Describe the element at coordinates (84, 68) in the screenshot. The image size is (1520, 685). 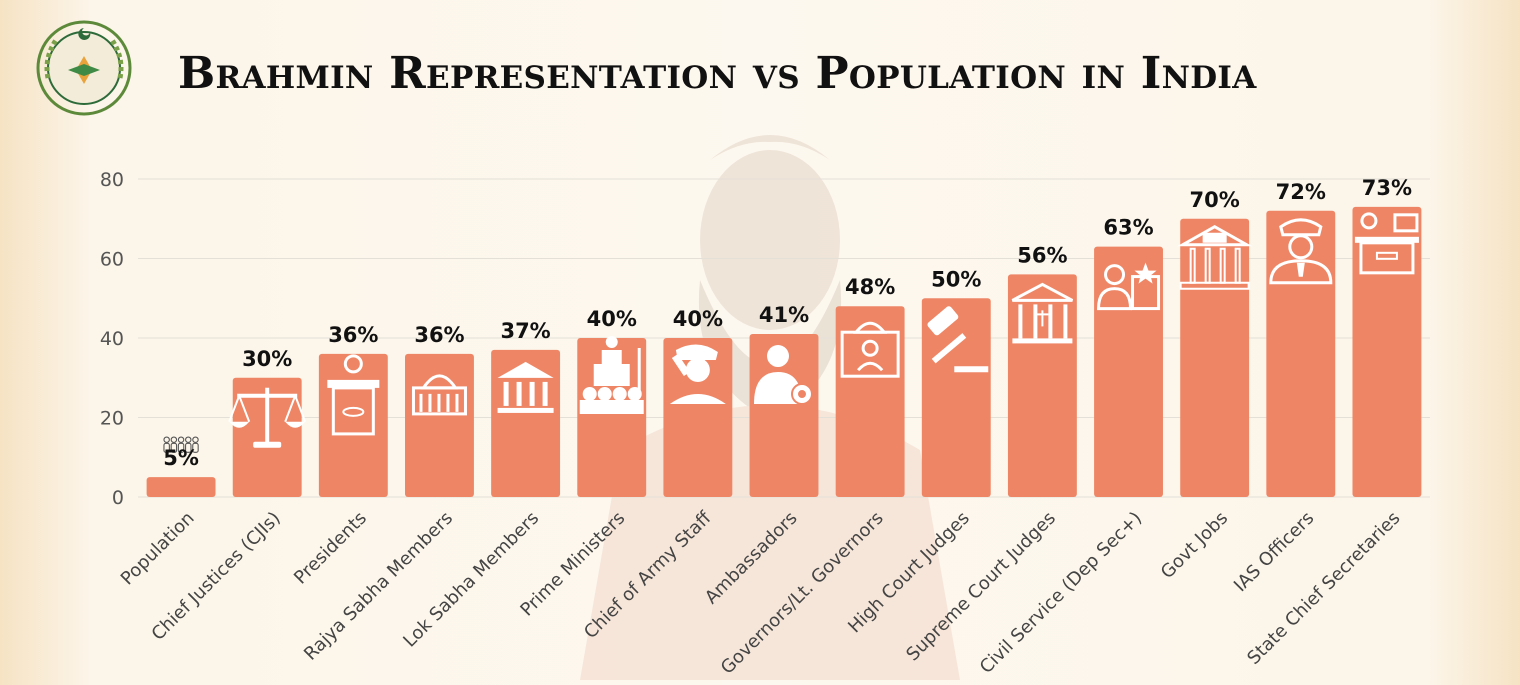
I see `cisss-logo-icon` at that location.